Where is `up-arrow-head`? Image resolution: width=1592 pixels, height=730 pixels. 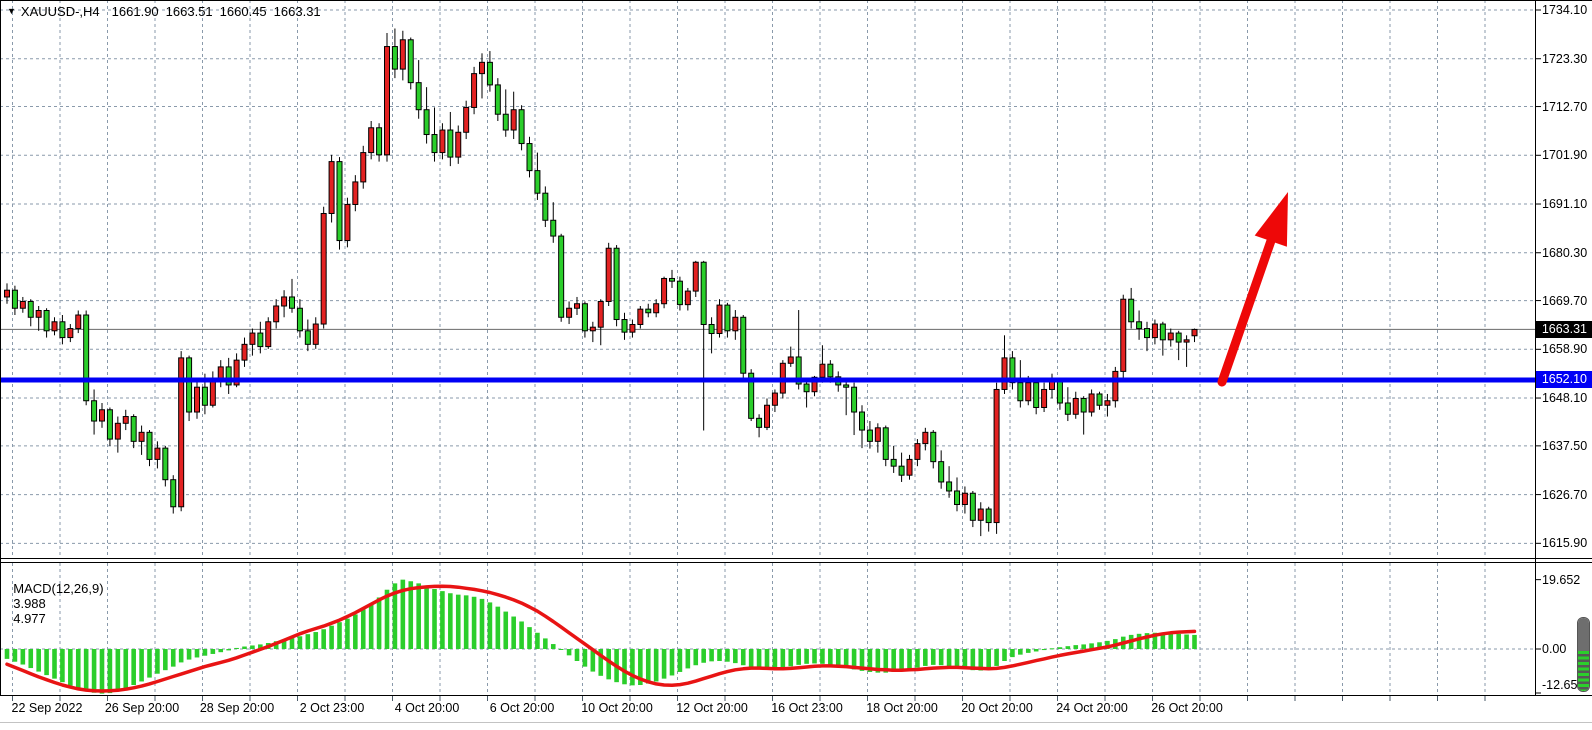
up-arrow-head is located at coordinates (1271, 219).